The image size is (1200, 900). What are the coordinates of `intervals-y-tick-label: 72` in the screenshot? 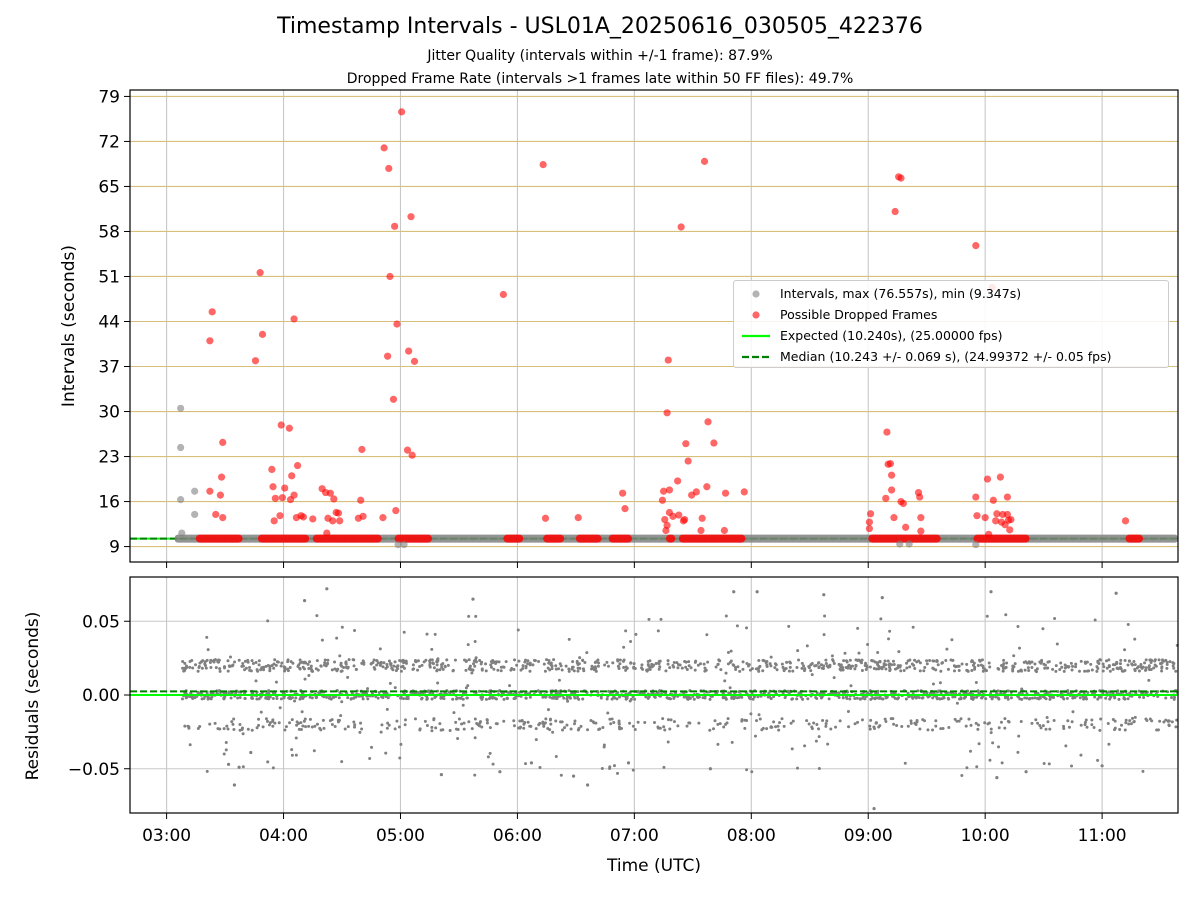 It's located at (109, 142).